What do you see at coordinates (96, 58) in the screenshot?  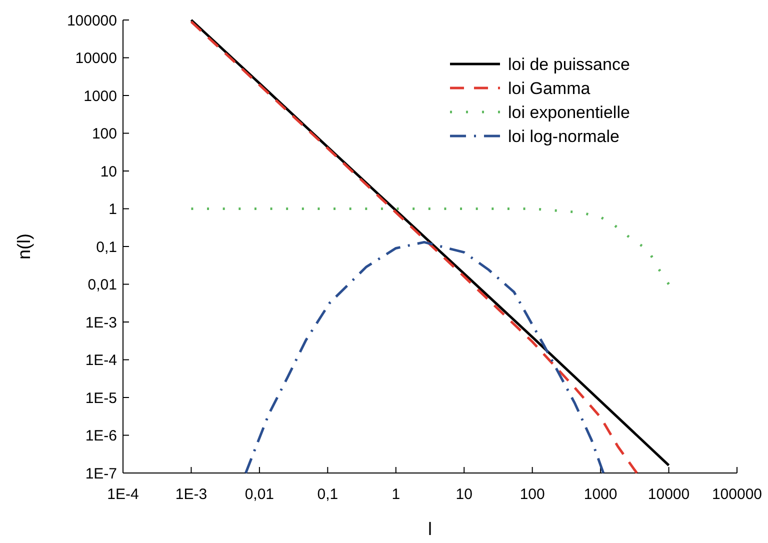 I see `y-tick-label: 10000` at bounding box center [96, 58].